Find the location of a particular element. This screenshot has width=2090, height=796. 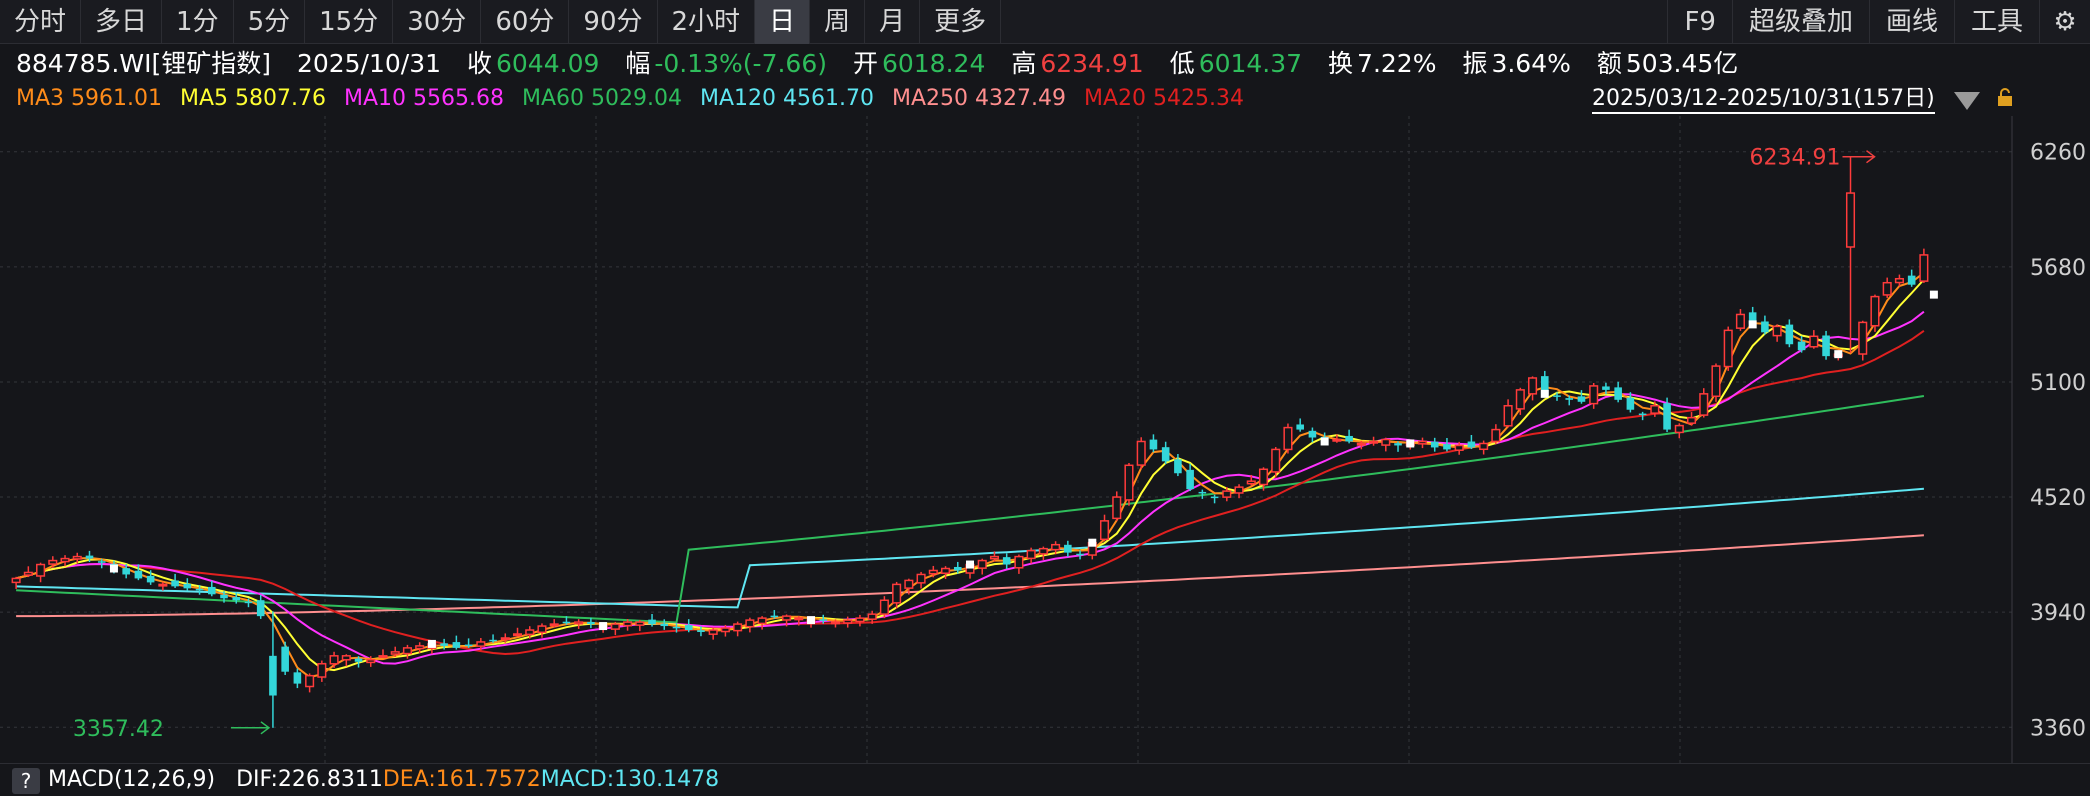

open-label: 开 is located at coordinates (865, 63).